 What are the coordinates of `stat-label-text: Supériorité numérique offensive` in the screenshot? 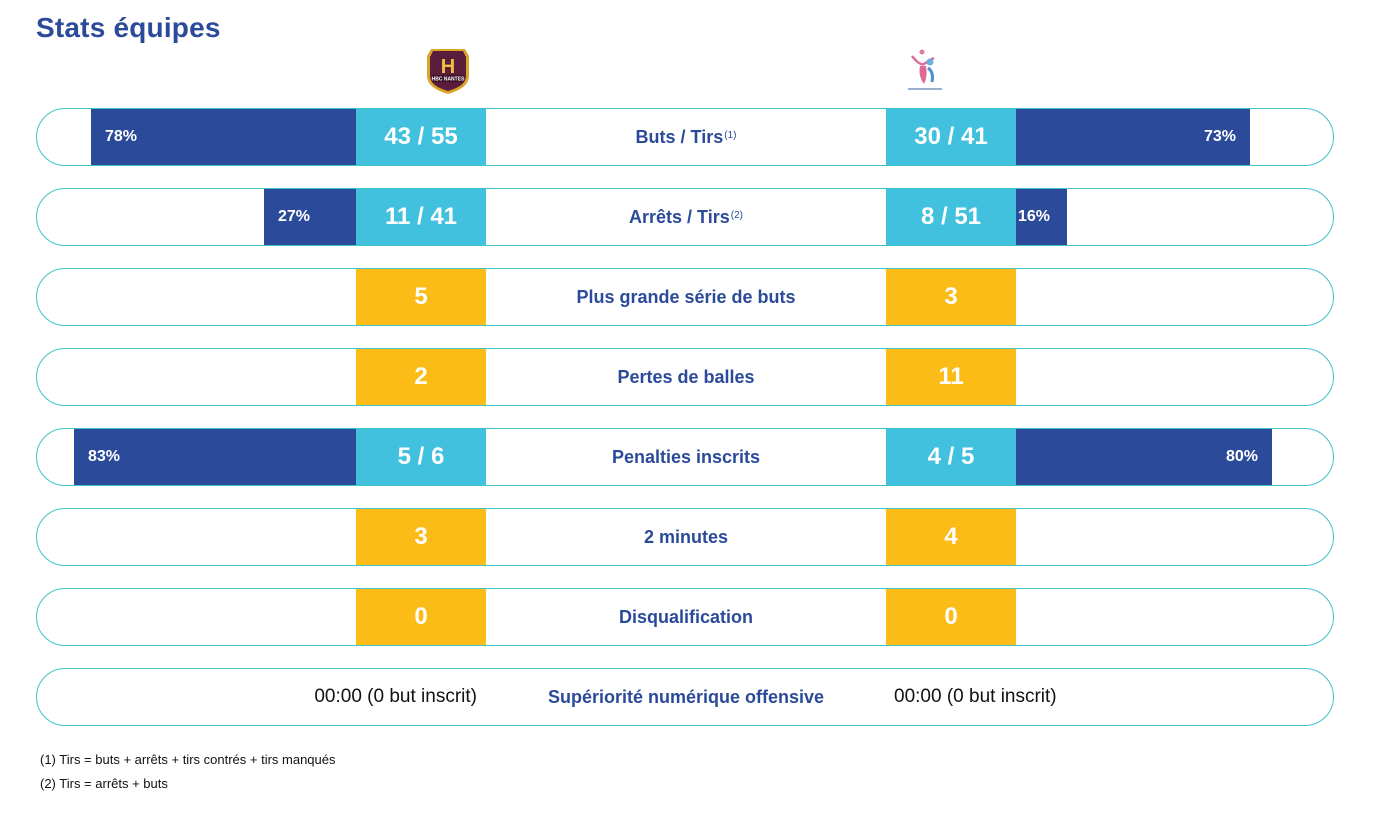 It's located at (686, 696).